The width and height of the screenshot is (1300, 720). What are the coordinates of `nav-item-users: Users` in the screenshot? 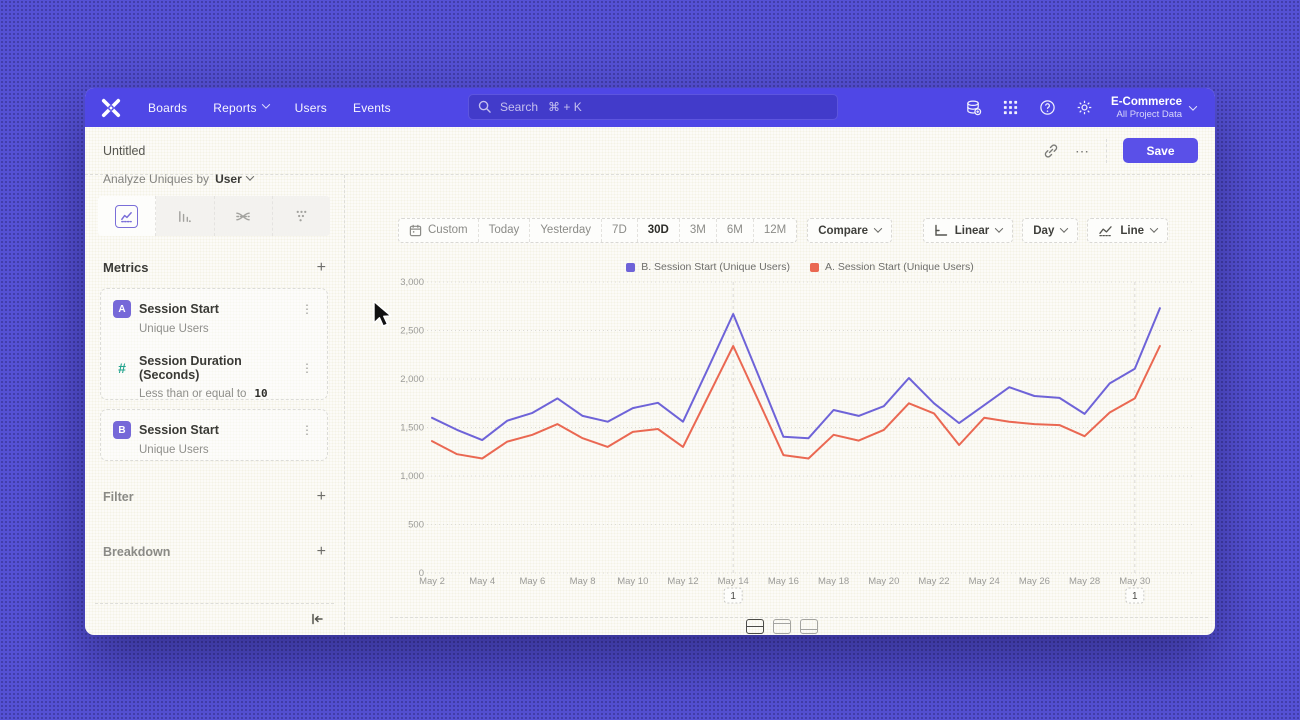 It's located at (310, 107).